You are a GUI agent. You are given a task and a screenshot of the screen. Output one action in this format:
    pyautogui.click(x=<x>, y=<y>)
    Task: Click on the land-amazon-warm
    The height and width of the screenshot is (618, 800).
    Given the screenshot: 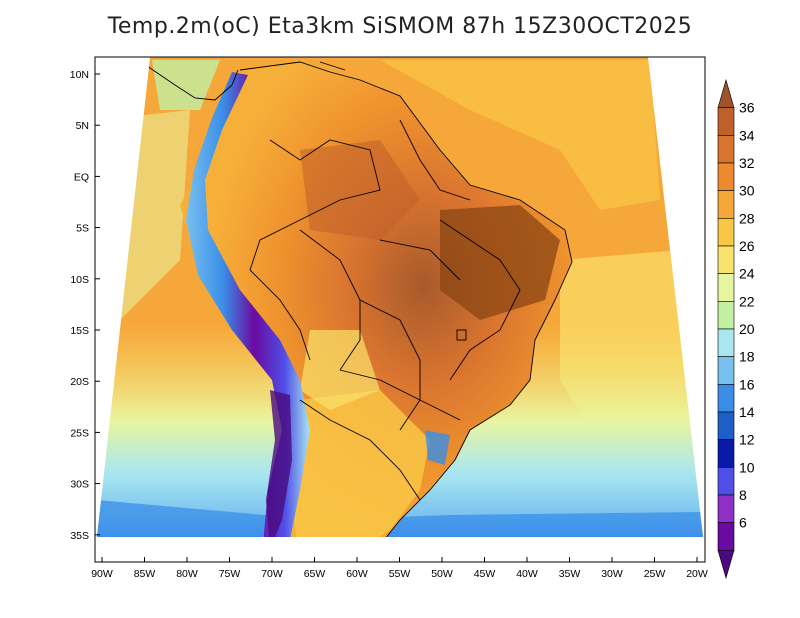 What is the action you would take?
    pyautogui.click(x=360, y=190)
    